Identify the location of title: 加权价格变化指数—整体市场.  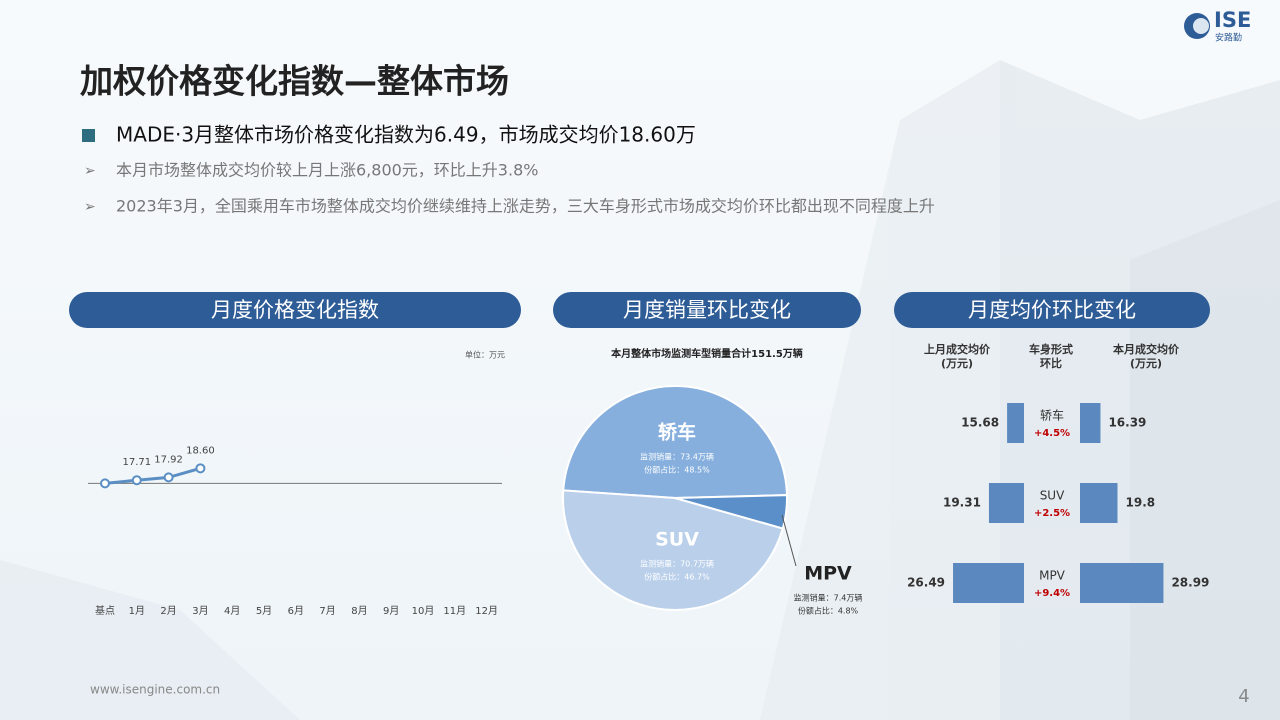
(294, 81).